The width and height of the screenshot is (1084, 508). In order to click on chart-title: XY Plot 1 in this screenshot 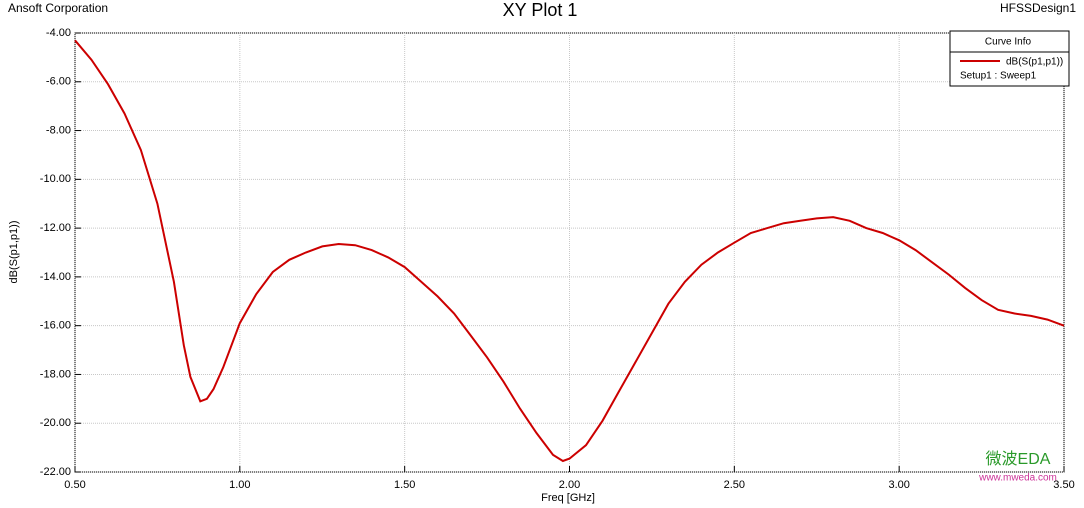, I will do `click(540, 10)`.